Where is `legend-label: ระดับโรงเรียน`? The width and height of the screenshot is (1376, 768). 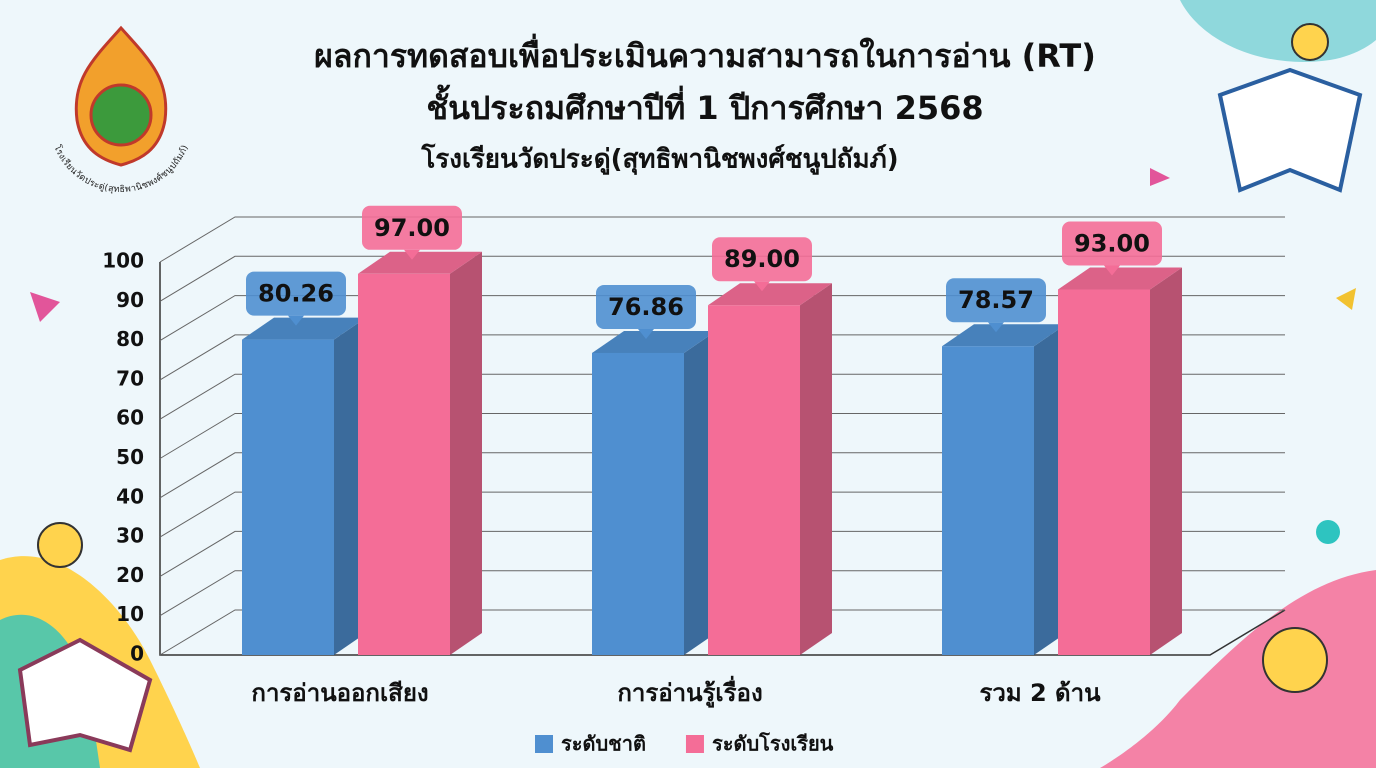
legend-label: ระดับโรงเรียน is located at coordinates (773, 744).